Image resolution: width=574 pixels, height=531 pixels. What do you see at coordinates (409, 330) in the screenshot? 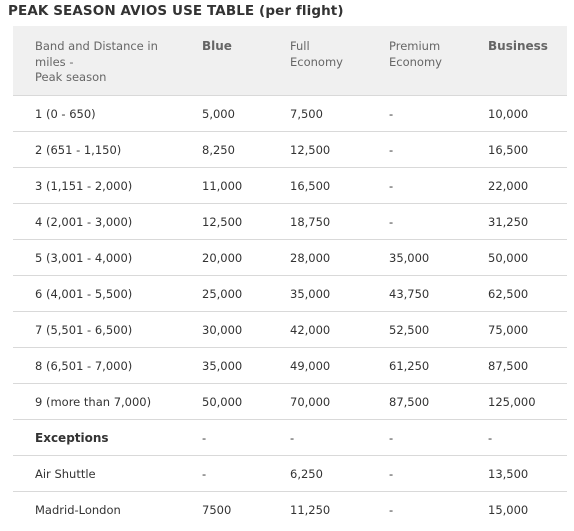
I see `cell-premium-economy: 52,500` at bounding box center [409, 330].